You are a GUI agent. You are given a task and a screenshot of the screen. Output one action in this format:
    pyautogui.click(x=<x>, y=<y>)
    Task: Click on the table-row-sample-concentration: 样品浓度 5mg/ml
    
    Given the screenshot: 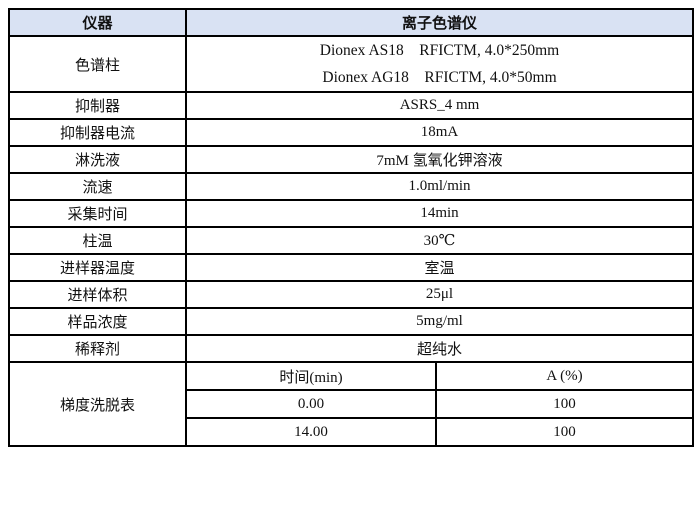 What is the action you would take?
    pyautogui.click(x=351, y=321)
    